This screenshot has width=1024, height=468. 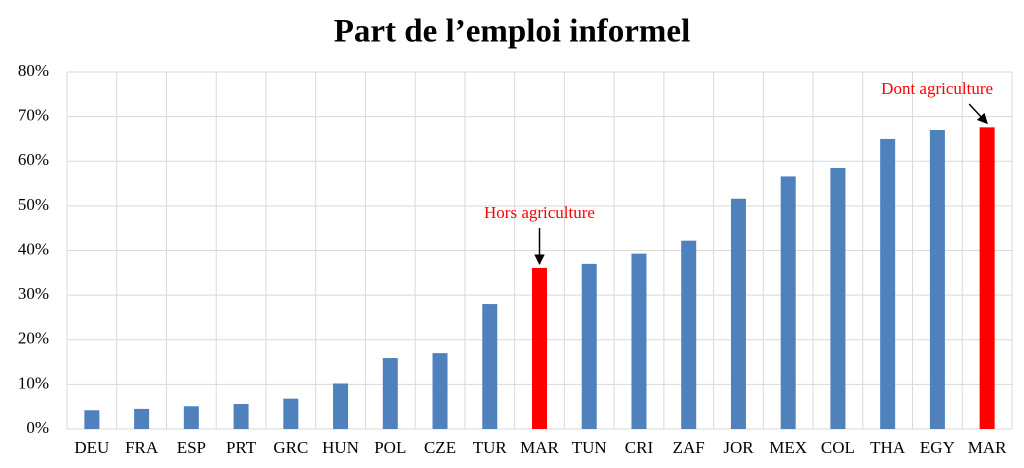 I want to click on x-tick-label: DEU, so click(x=91, y=447).